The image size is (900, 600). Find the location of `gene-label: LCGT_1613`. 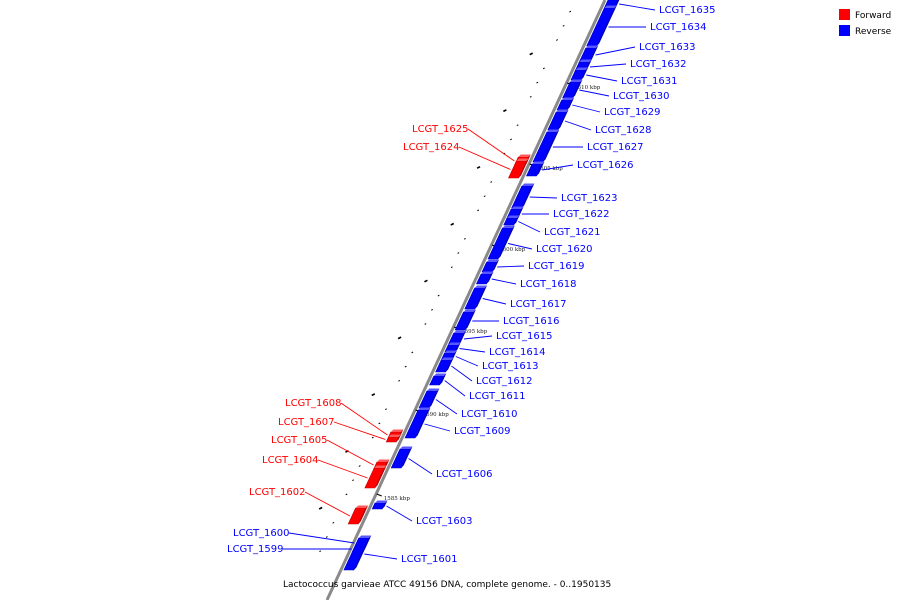

gene-label: LCGT_1613 is located at coordinates (510, 366).